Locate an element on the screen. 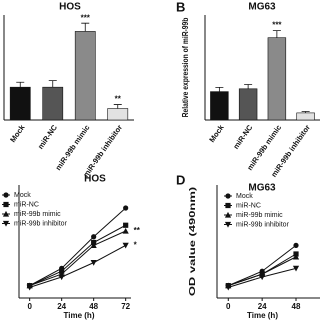 The width and height of the screenshot is (320, 320). panel-label: D is located at coordinates (180, 179).